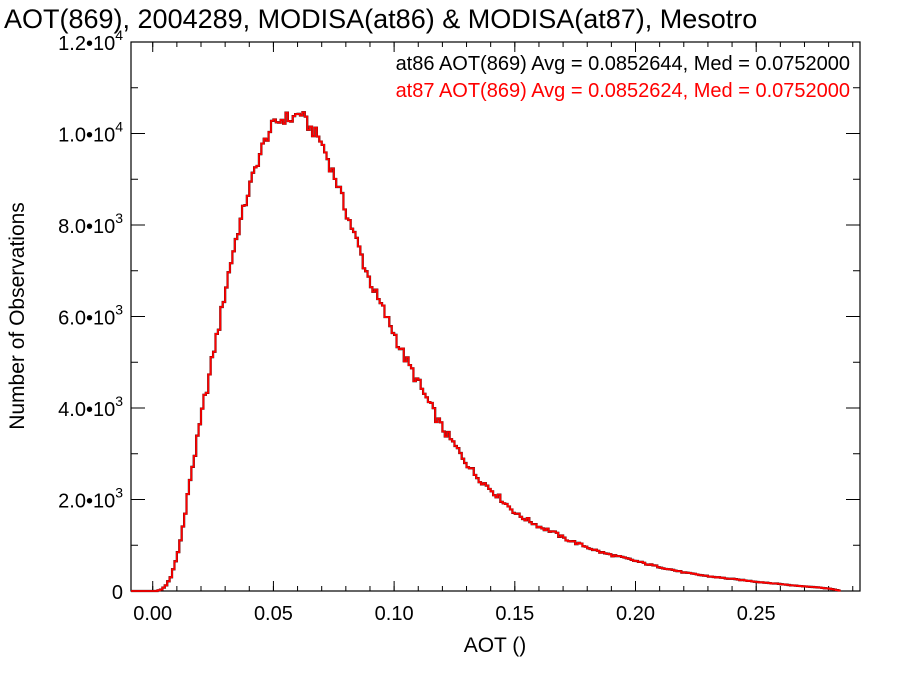  What do you see at coordinates (90, 224) in the screenshot?
I see `y-tick-label: 8.0•103` at bounding box center [90, 224].